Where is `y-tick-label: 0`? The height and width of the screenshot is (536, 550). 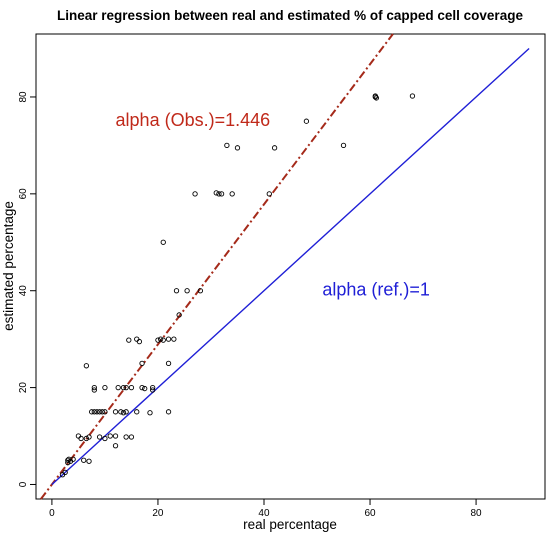 y-tick-label: 0 is located at coordinates (23, 484).